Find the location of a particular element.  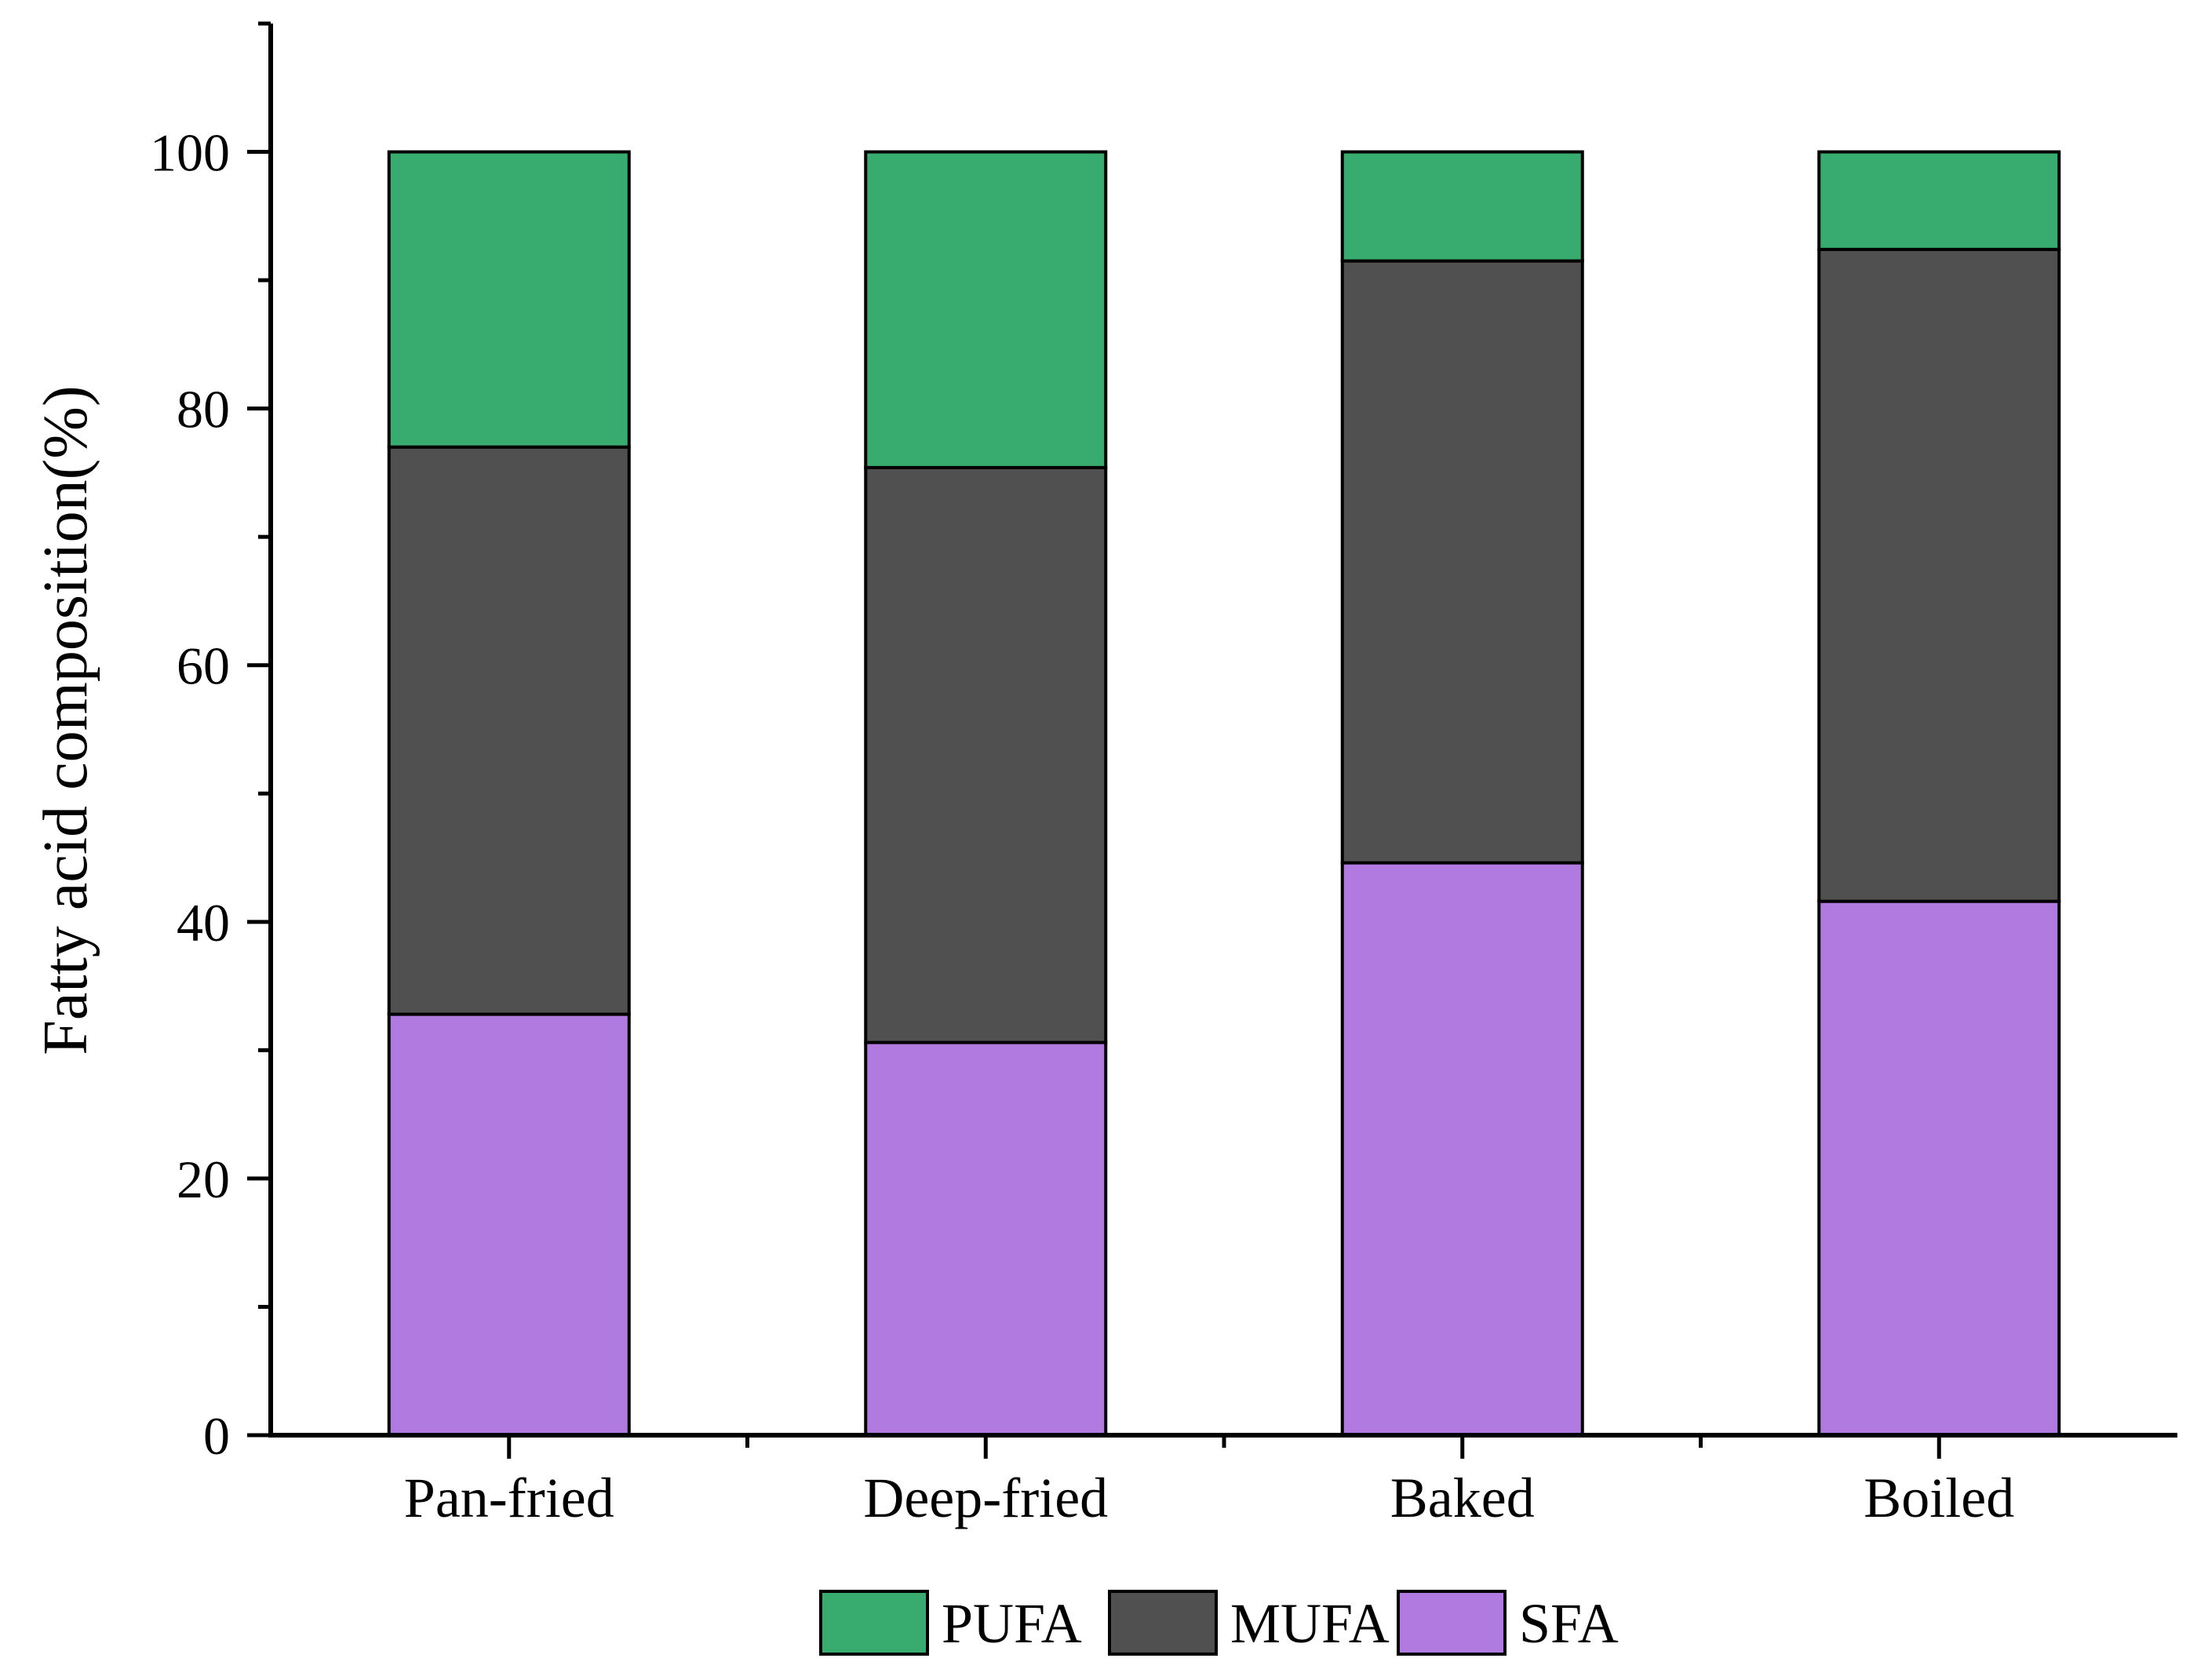

legend-item-pufa: PUFA is located at coordinates (951, 1623).